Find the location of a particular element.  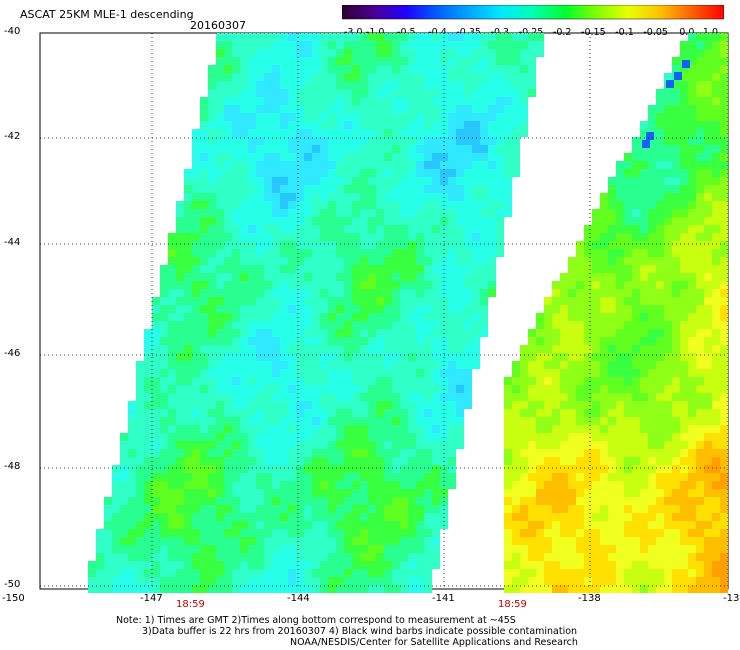

swath-cell-low is located at coordinates (686, 64).